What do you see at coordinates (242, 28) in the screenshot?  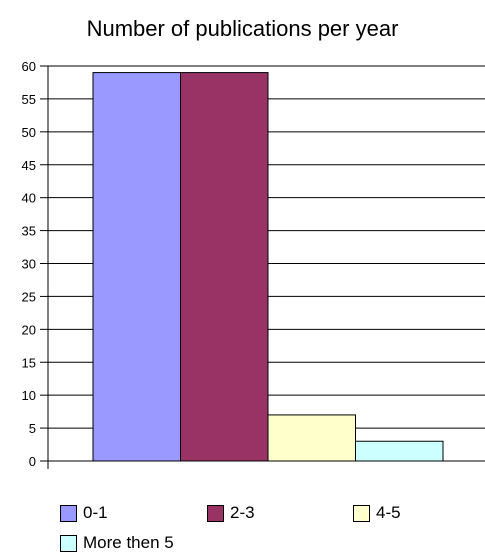 I see `chart-title: Number of publications per year` at bounding box center [242, 28].